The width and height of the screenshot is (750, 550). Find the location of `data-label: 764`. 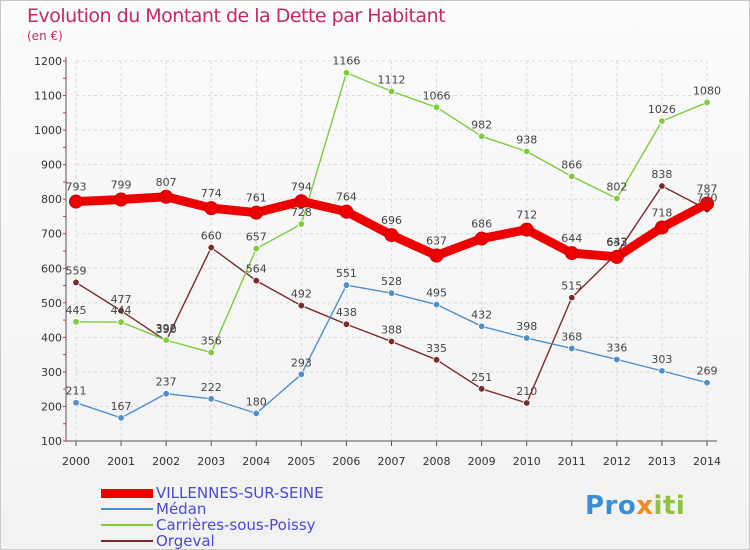

data-label: 764 is located at coordinates (346, 197).